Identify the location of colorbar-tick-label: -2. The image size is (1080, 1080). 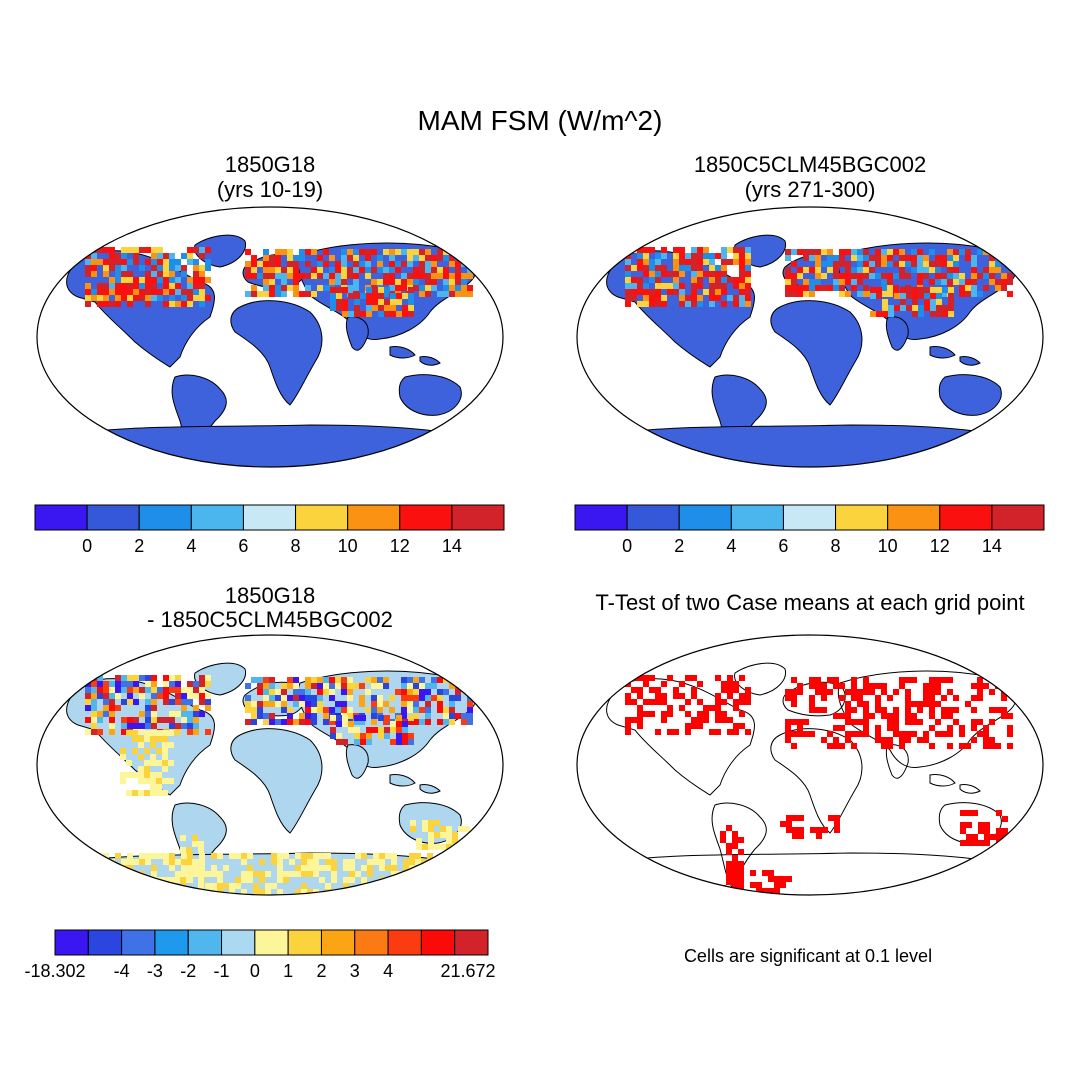
(188, 971).